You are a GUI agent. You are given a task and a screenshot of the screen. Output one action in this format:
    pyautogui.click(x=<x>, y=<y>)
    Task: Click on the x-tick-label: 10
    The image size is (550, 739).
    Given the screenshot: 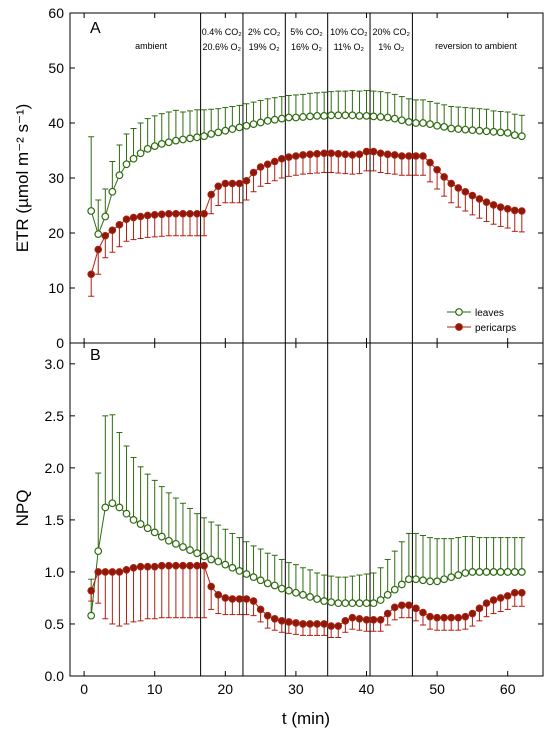 What is the action you would take?
    pyautogui.click(x=155, y=689)
    